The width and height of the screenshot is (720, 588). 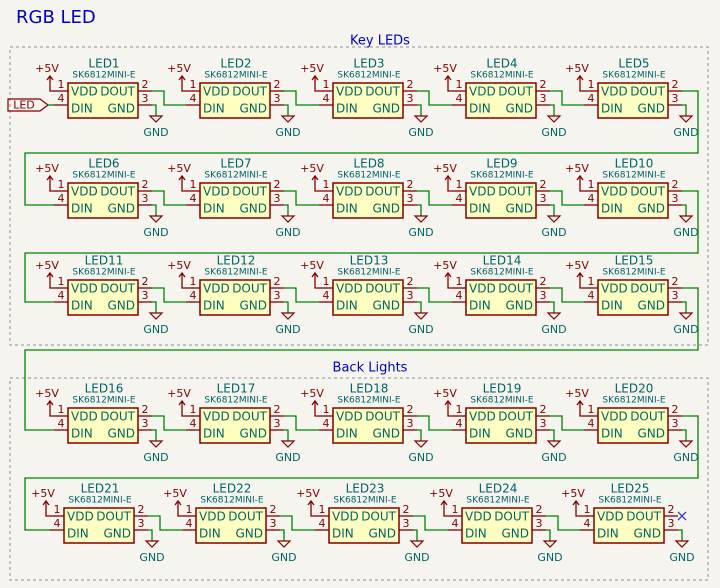 What do you see at coordinates (502, 261) in the screenshot?
I see `ref: LED14` at bounding box center [502, 261].